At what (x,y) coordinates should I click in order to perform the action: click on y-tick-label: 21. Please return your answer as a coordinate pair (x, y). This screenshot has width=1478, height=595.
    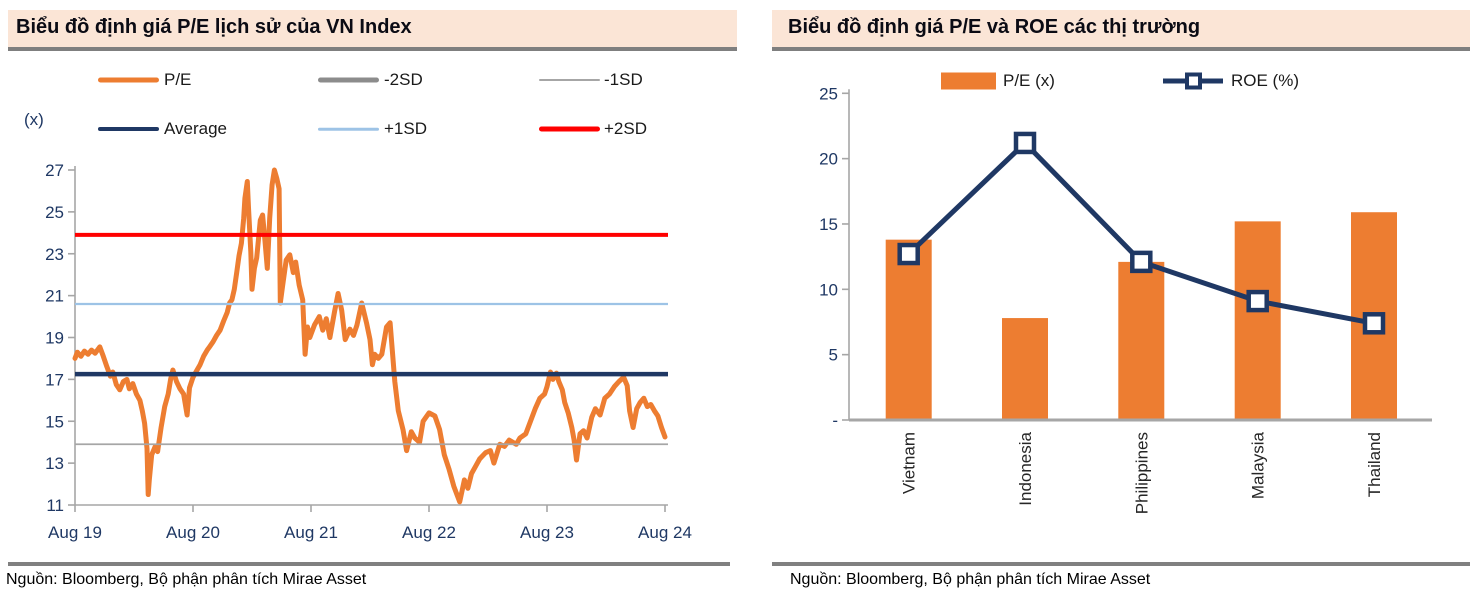
    Looking at the image, I should click on (54, 296).